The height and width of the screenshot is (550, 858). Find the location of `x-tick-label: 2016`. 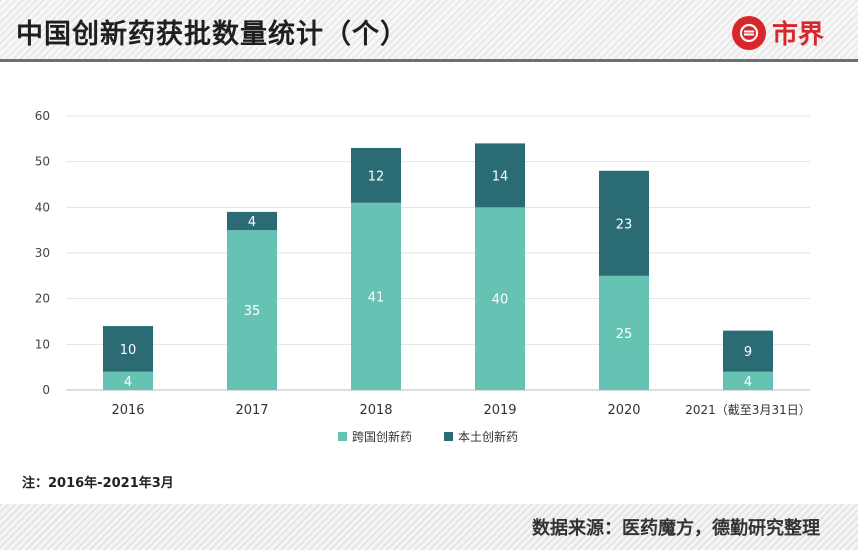

x-tick-label: 2016 is located at coordinates (127, 410).